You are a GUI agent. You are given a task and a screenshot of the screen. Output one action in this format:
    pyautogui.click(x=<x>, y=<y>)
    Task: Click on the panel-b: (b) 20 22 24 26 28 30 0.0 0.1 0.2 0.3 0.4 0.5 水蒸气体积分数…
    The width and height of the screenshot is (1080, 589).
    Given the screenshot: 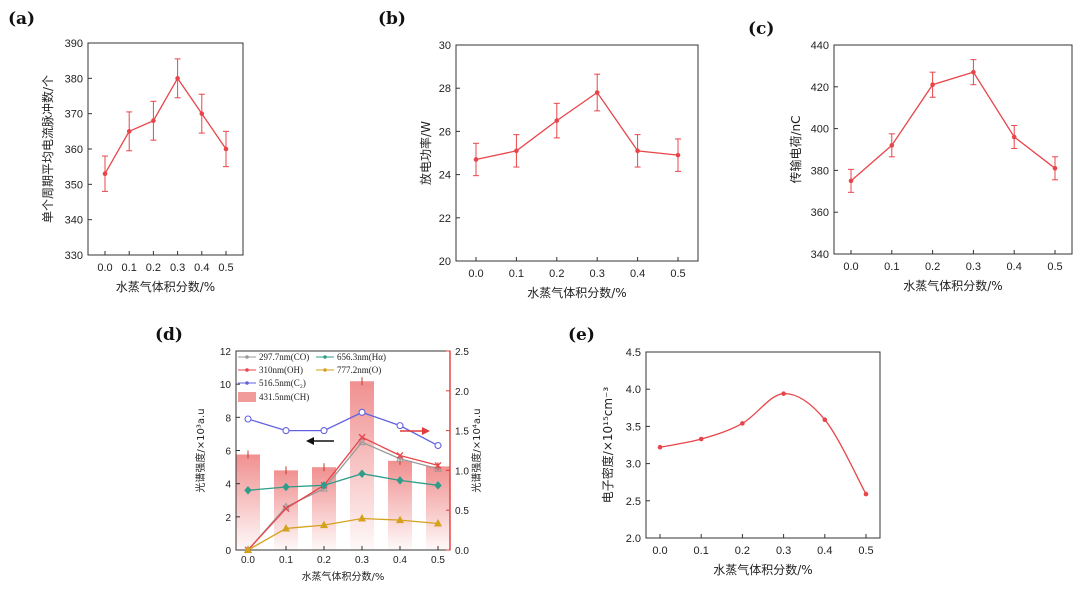 What is the action you would take?
    pyautogui.click(x=538, y=154)
    